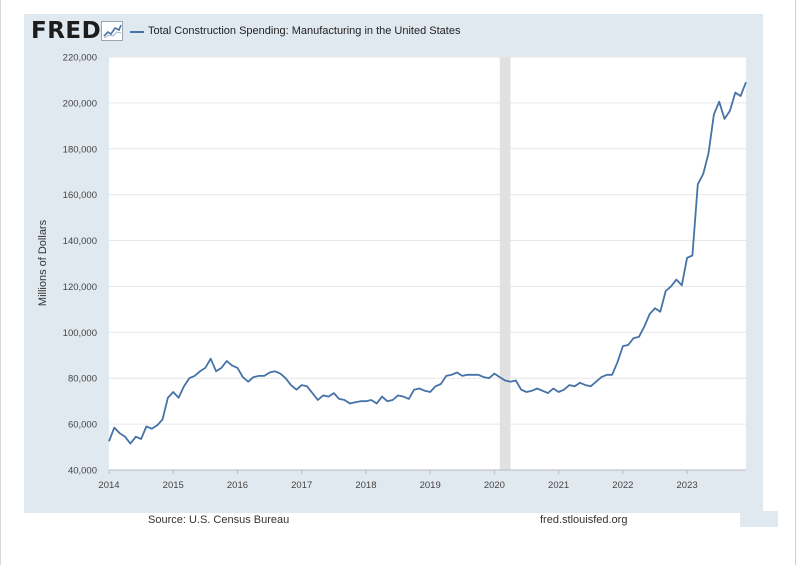 The height and width of the screenshot is (565, 798). I want to click on x-tick-label: 2022, so click(622, 485).